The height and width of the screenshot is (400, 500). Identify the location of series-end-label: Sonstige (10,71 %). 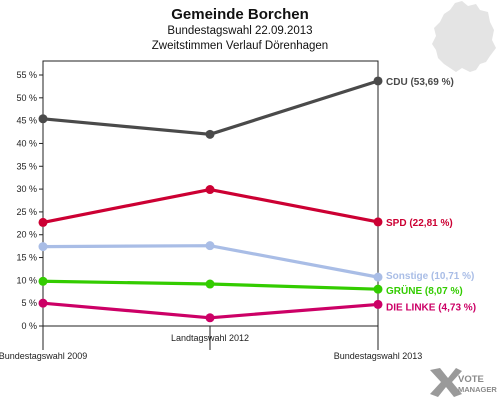
(430, 276).